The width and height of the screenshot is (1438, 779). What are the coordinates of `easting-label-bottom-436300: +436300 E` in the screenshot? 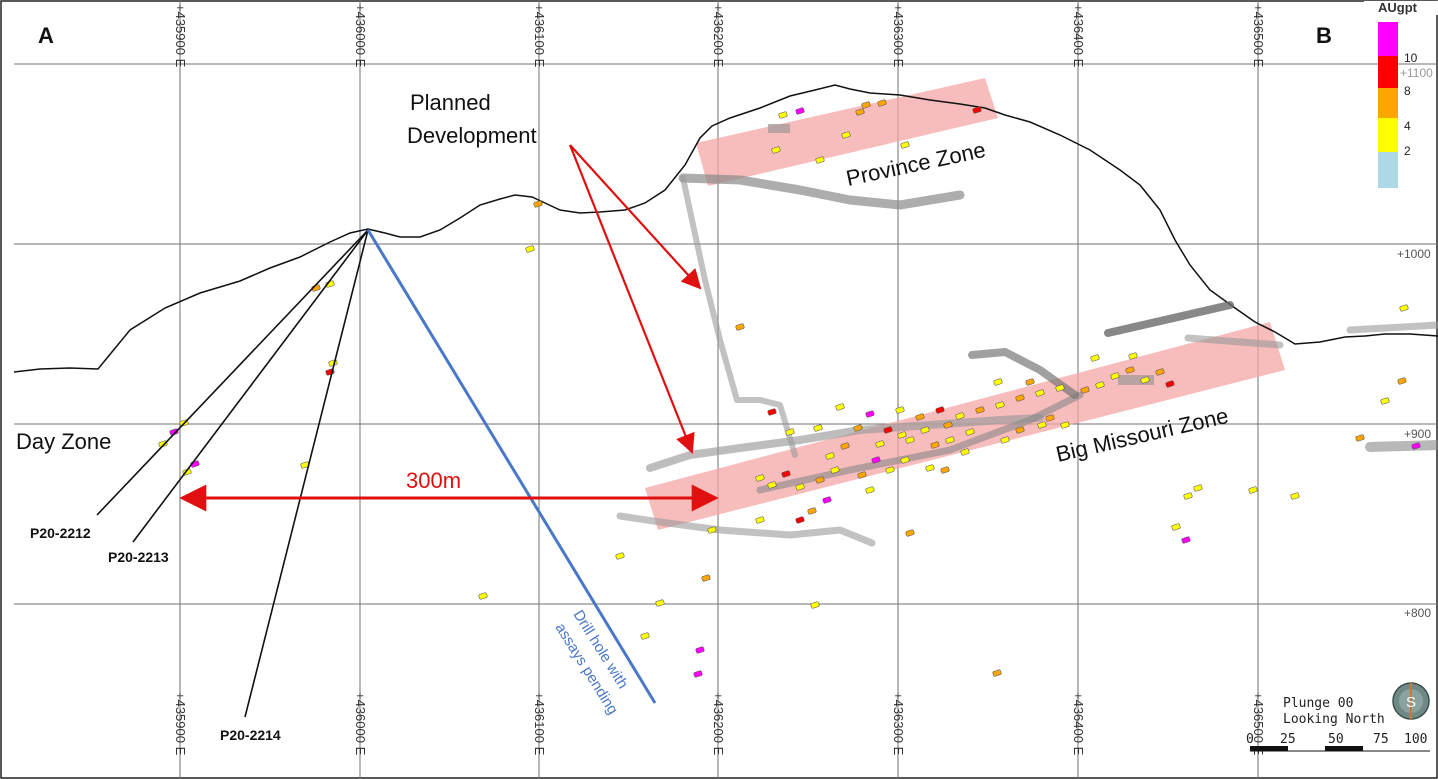 It's located at (898, 724).